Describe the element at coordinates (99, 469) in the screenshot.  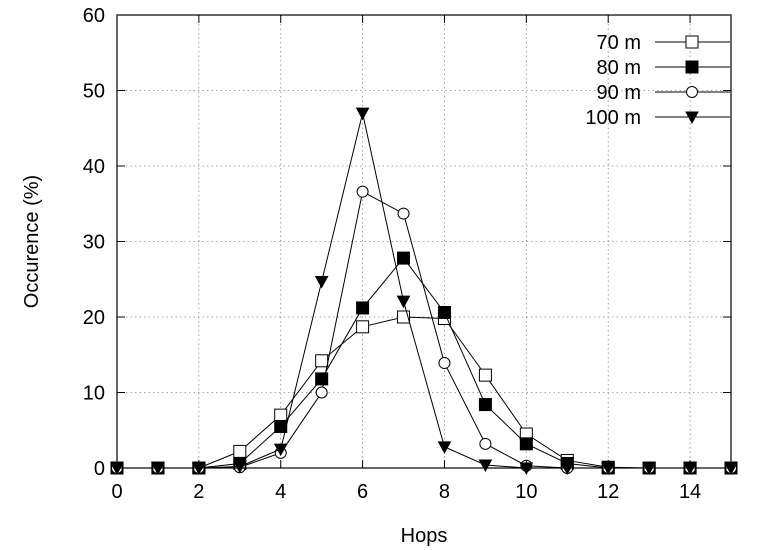
I see `y-tick-label: 0` at that location.